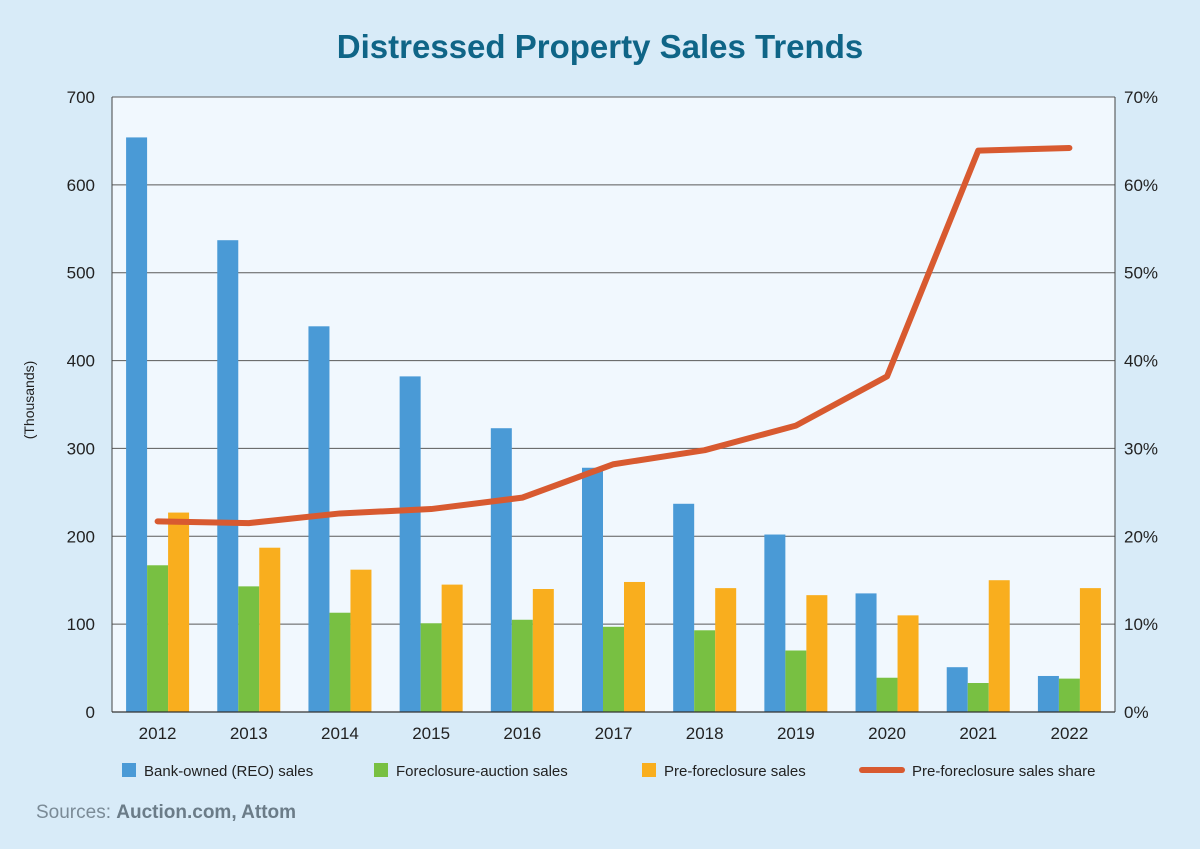 The width and height of the screenshot is (1200, 849). What do you see at coordinates (206, 812) in the screenshot?
I see `source-names: Auction.com, Attom` at bounding box center [206, 812].